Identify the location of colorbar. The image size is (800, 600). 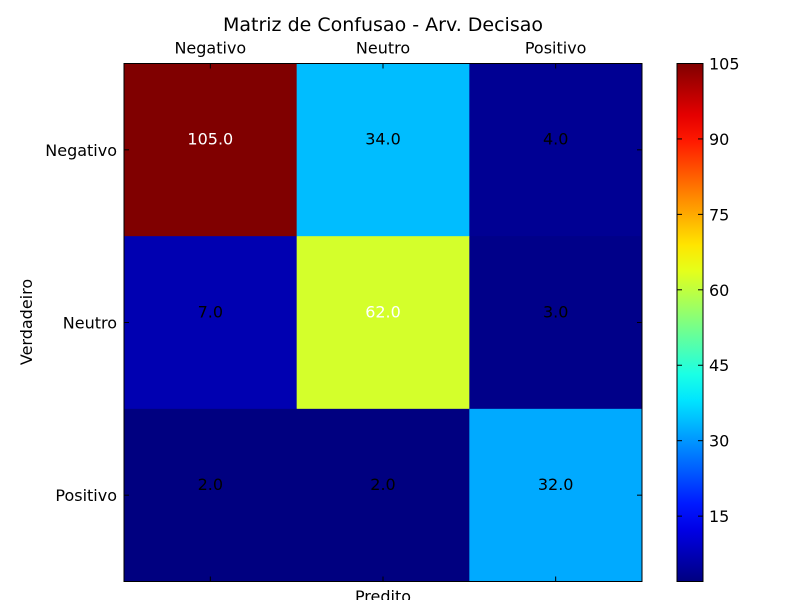
(690, 322).